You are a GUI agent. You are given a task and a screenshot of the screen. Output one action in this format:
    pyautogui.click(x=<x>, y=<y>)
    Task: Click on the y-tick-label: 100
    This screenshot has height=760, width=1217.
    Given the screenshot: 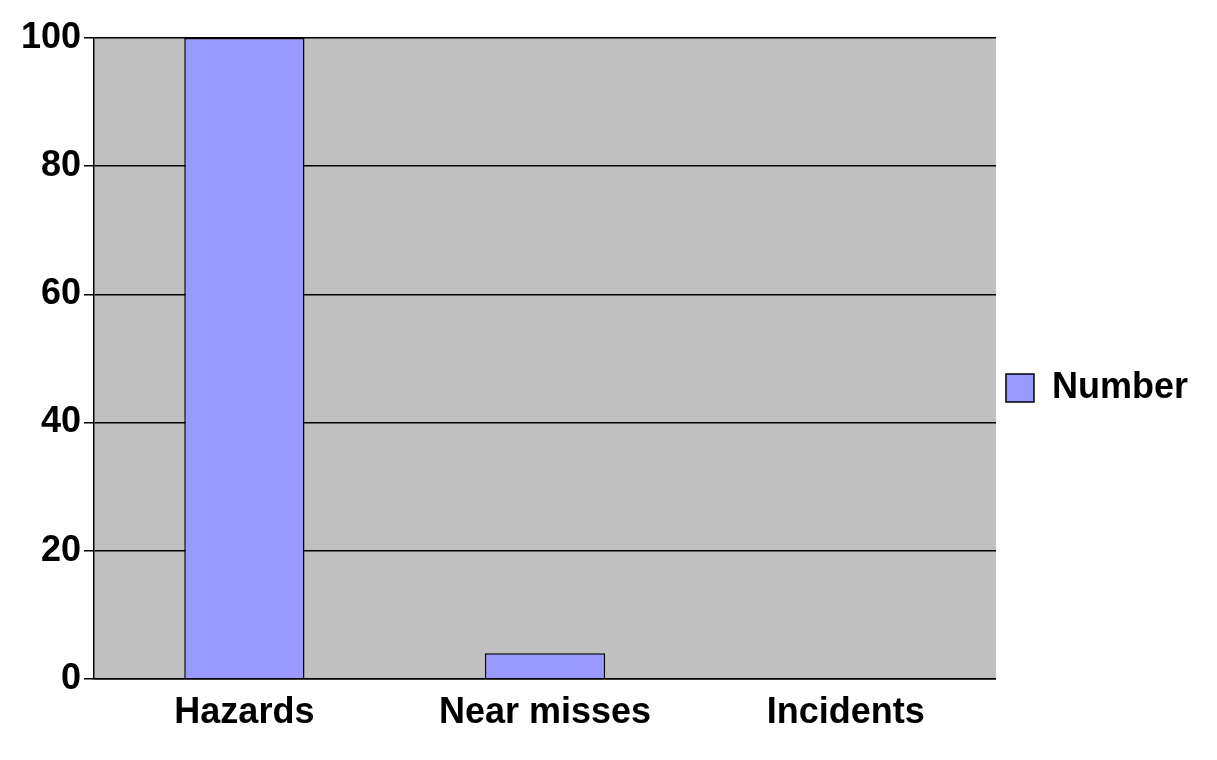 What is the action you would take?
    pyautogui.click(x=51, y=35)
    